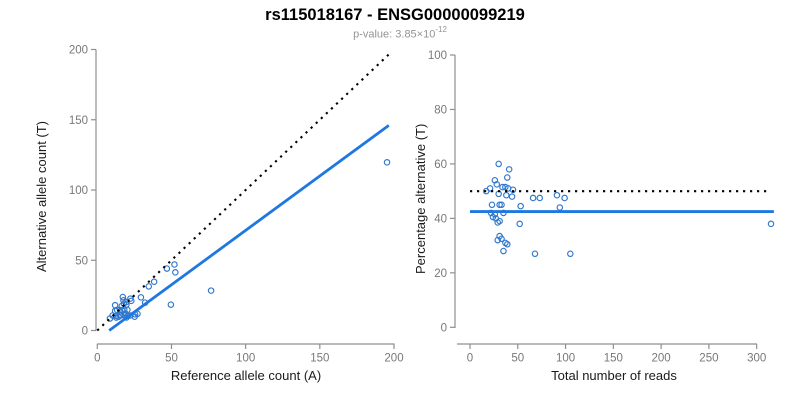 The height and width of the screenshot is (400, 800). What do you see at coordinates (81, 261) in the screenshot?
I see `y-tick-label: 50` at bounding box center [81, 261].